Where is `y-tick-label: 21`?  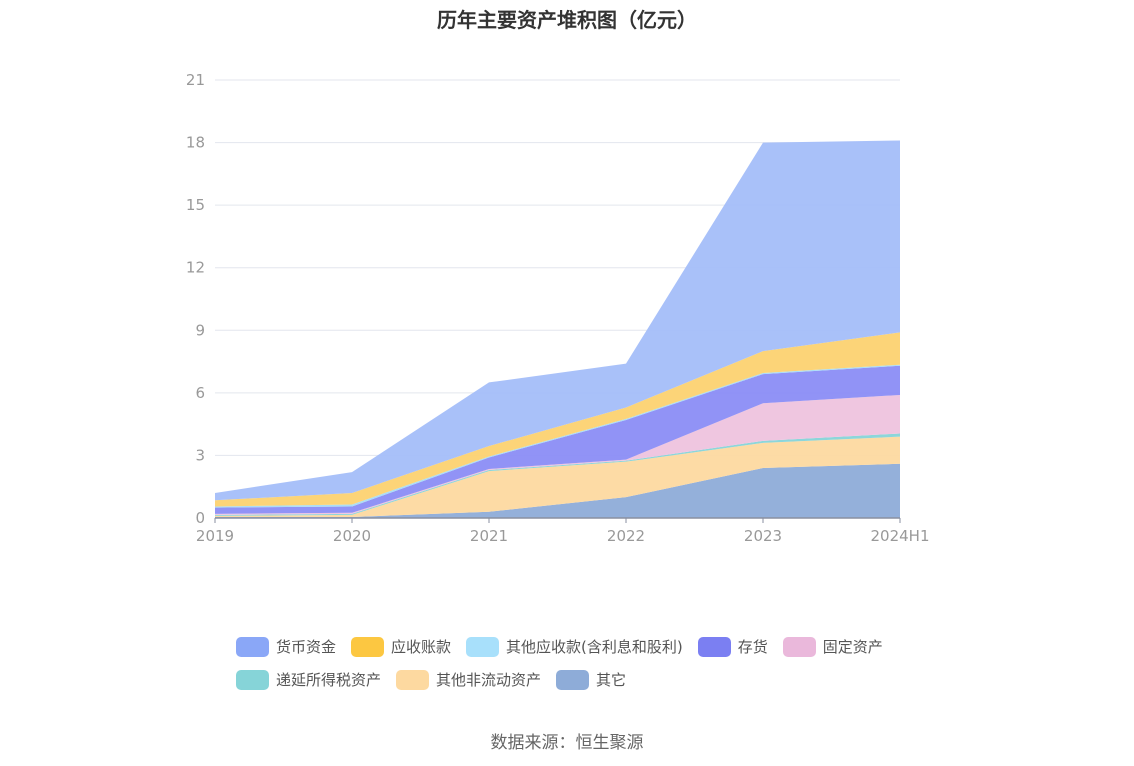
y-tick-label: 21 is located at coordinates (195, 80).